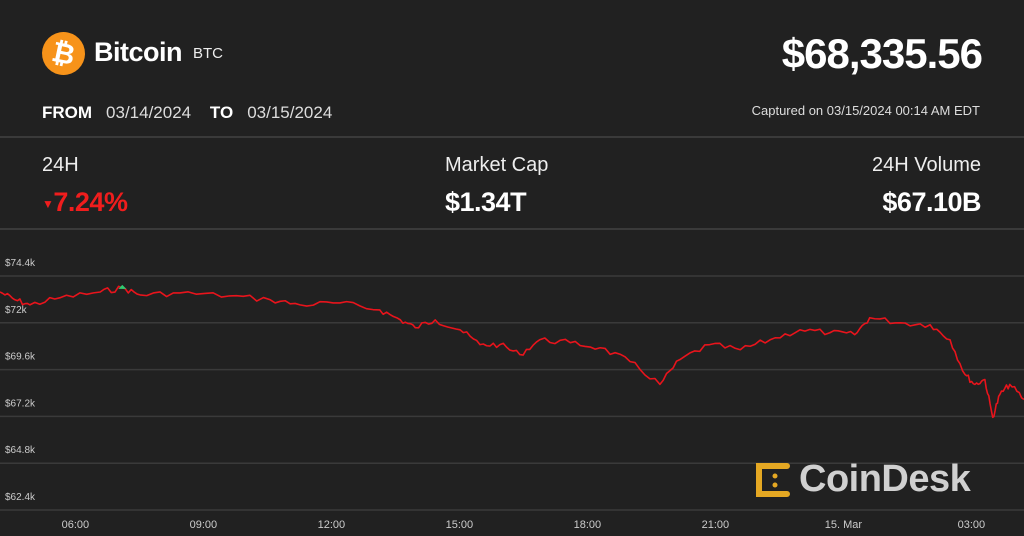 The width and height of the screenshot is (1024, 536). I want to click on from-label: FROM, so click(67, 112).